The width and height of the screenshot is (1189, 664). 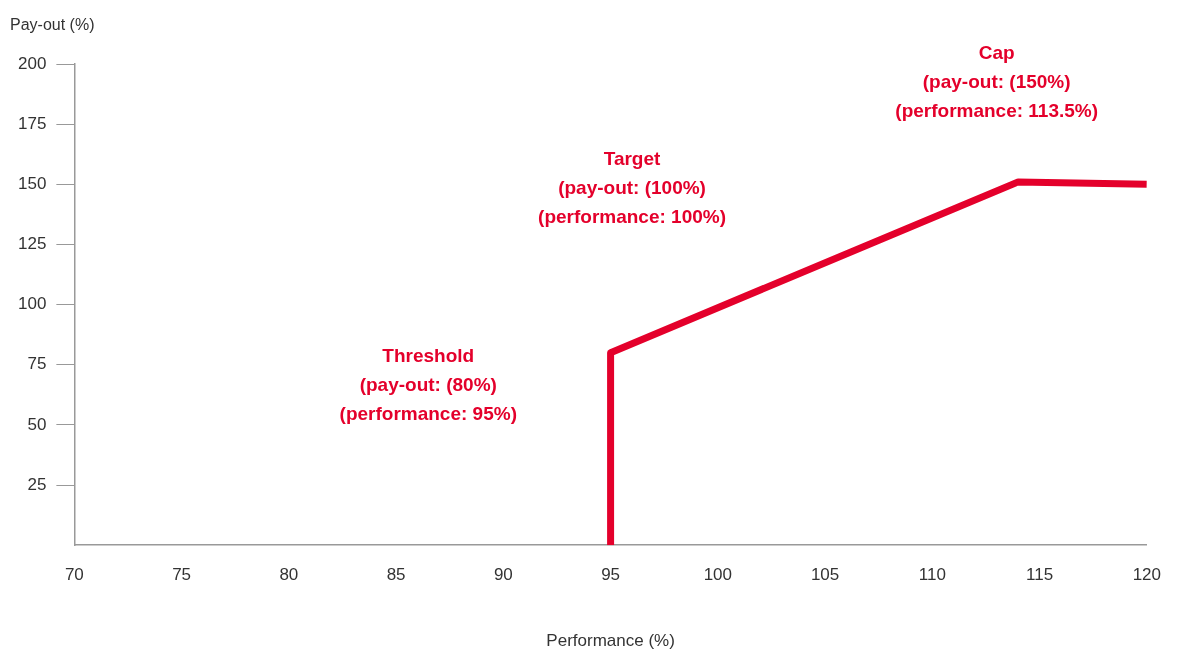 What do you see at coordinates (611, 575) in the screenshot?
I see `x-tick-label: 95` at bounding box center [611, 575].